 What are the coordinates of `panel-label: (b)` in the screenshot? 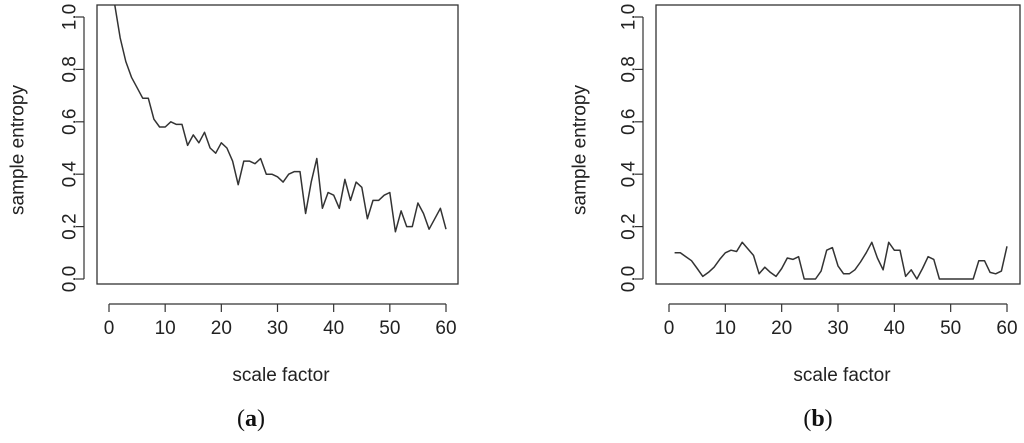 It's located at (817, 419).